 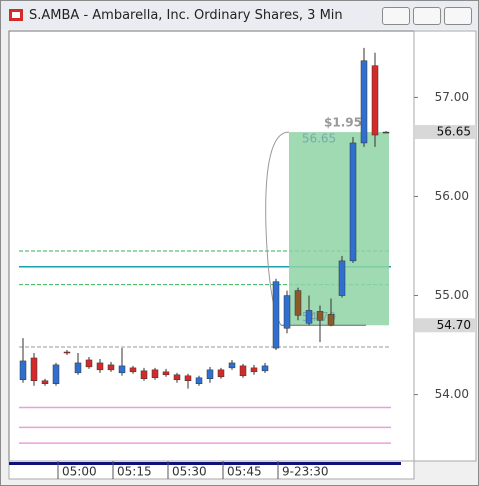 I want to click on maximize-button, so click(x=427, y=16).